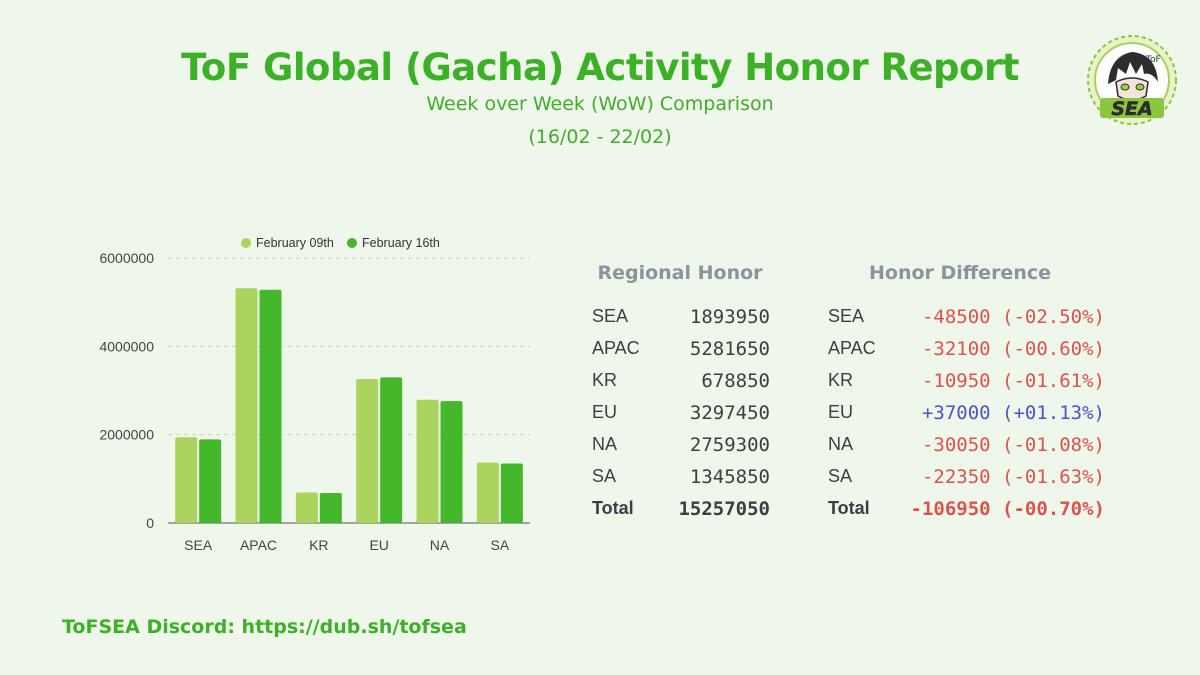 The width and height of the screenshot is (1200, 675). Describe the element at coordinates (1007, 509) in the screenshot. I see `total-diff: -106950 (-00.70%)` at that location.